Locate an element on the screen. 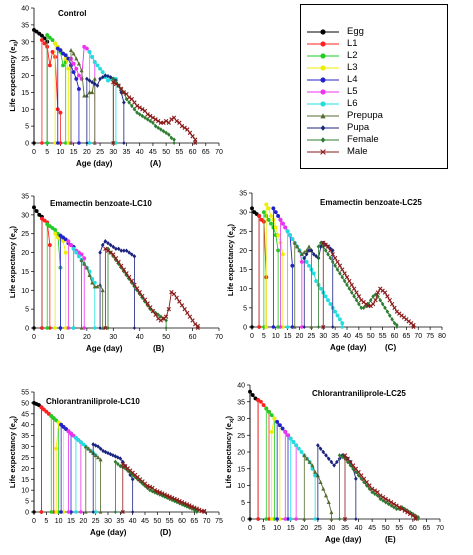 The height and width of the screenshot is (555, 473). y-tick-label: 35 is located at coordinates (243, 194).